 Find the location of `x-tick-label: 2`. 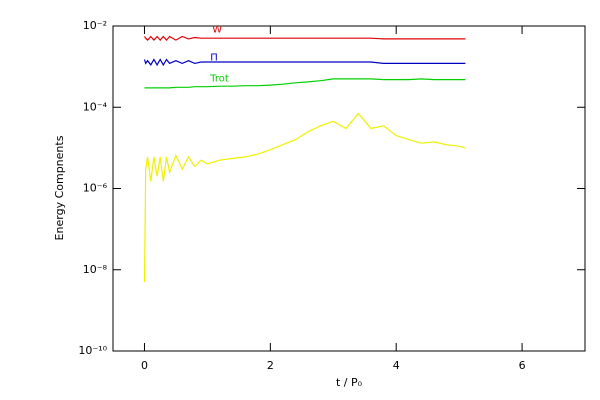

x-tick-label: 2 is located at coordinates (270, 365).